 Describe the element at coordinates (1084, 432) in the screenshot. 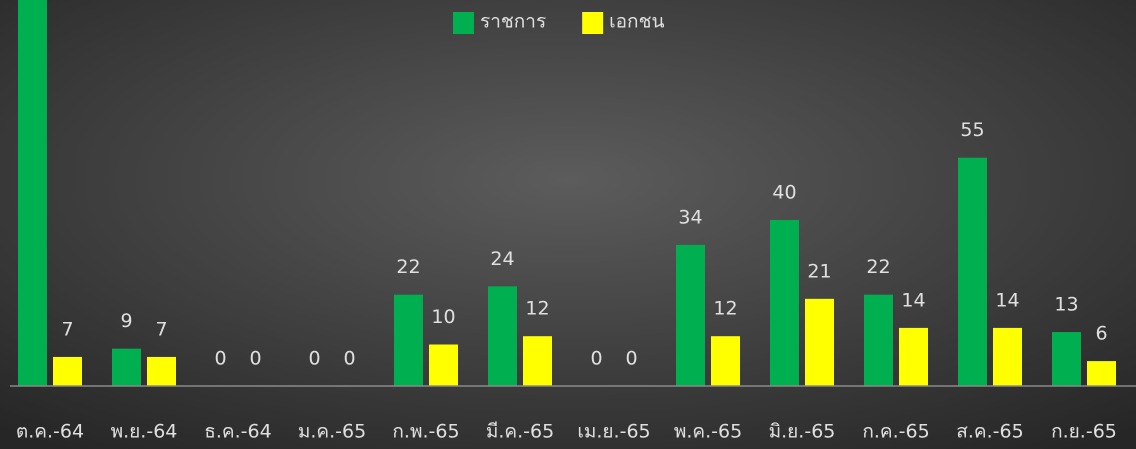

I see `x-tick-label: ก.ย.-65` at that location.